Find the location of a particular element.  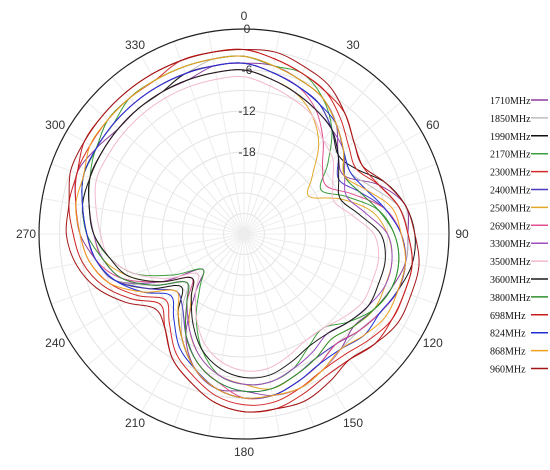

angle-tick-label: 300 is located at coordinates (55, 125).